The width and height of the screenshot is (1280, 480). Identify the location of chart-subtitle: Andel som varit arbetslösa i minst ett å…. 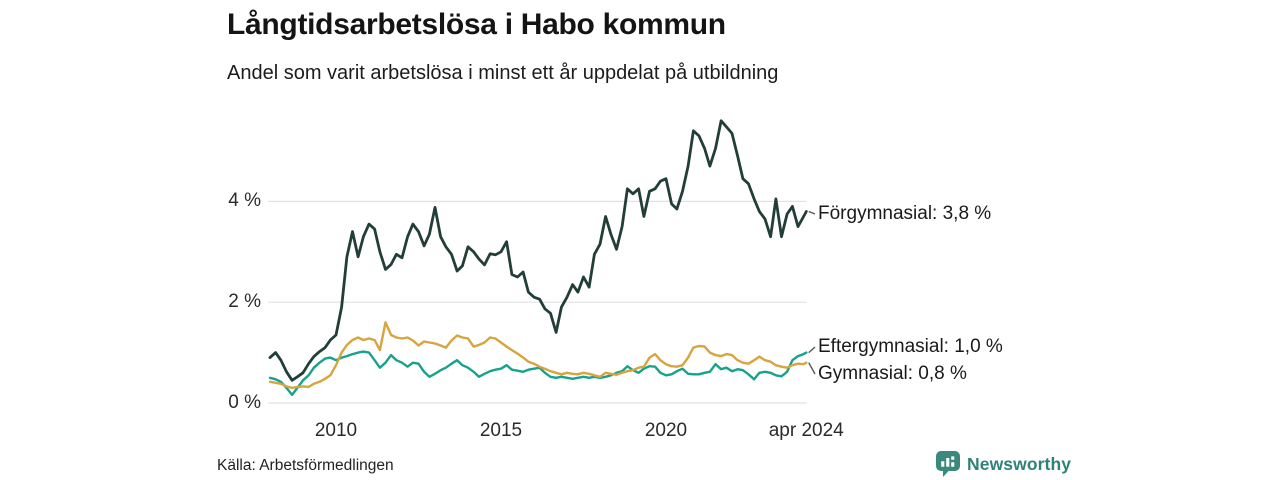
(503, 73).